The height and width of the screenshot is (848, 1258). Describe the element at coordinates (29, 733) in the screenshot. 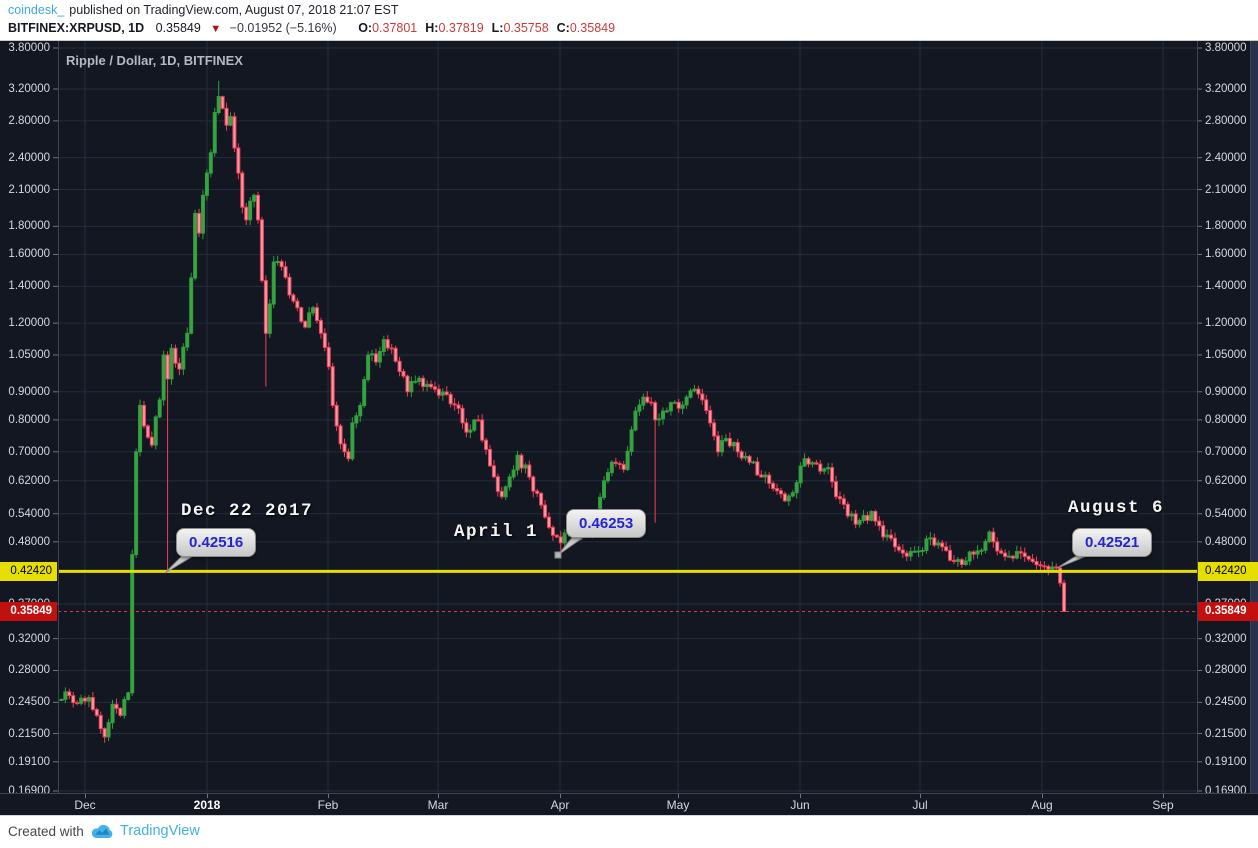

I see `price-tick-left: 0.21500` at that location.